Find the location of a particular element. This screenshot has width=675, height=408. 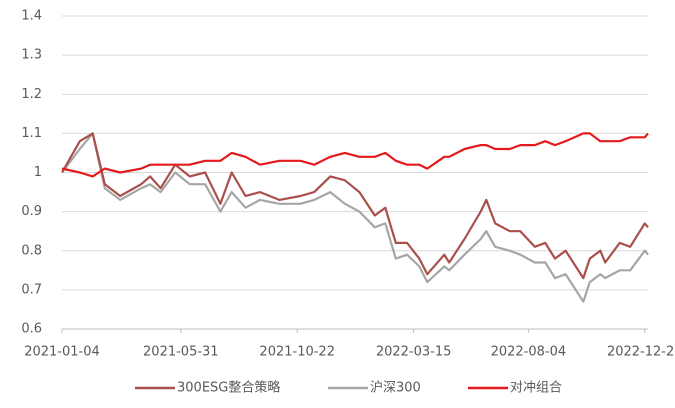

x-tick-label: 2022-08-04 is located at coordinates (529, 352).